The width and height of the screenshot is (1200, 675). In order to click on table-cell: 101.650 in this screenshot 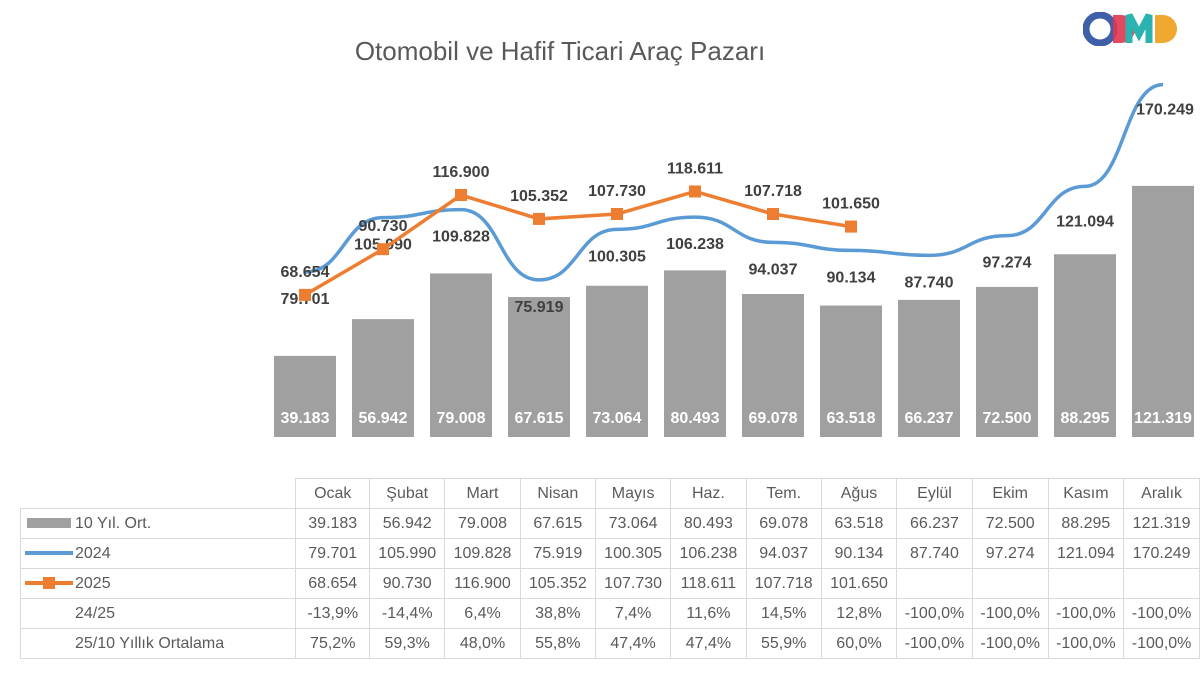, I will do `click(859, 583)`.